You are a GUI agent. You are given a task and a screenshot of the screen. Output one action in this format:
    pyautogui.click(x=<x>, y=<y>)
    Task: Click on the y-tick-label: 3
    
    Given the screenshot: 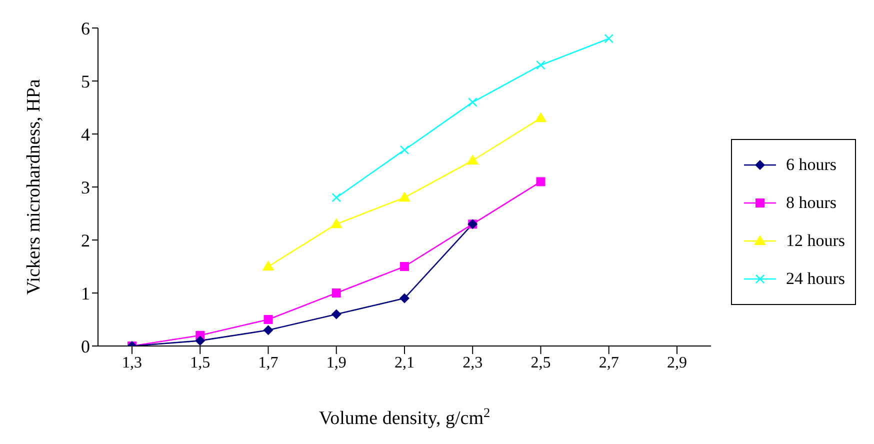 What is the action you would take?
    pyautogui.click(x=85, y=187)
    